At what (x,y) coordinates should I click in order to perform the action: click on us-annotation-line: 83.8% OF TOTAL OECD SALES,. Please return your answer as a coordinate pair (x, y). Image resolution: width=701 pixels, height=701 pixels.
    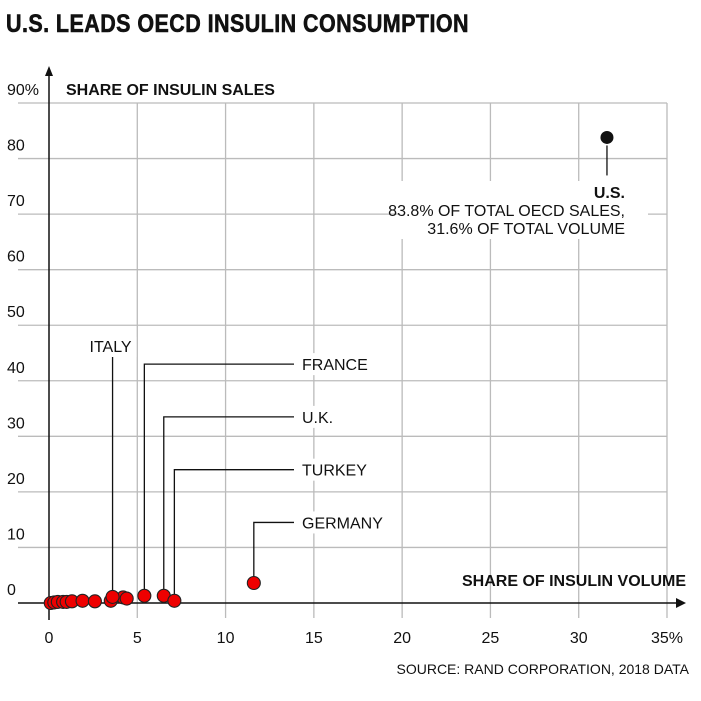
    Looking at the image, I should click on (506, 211).